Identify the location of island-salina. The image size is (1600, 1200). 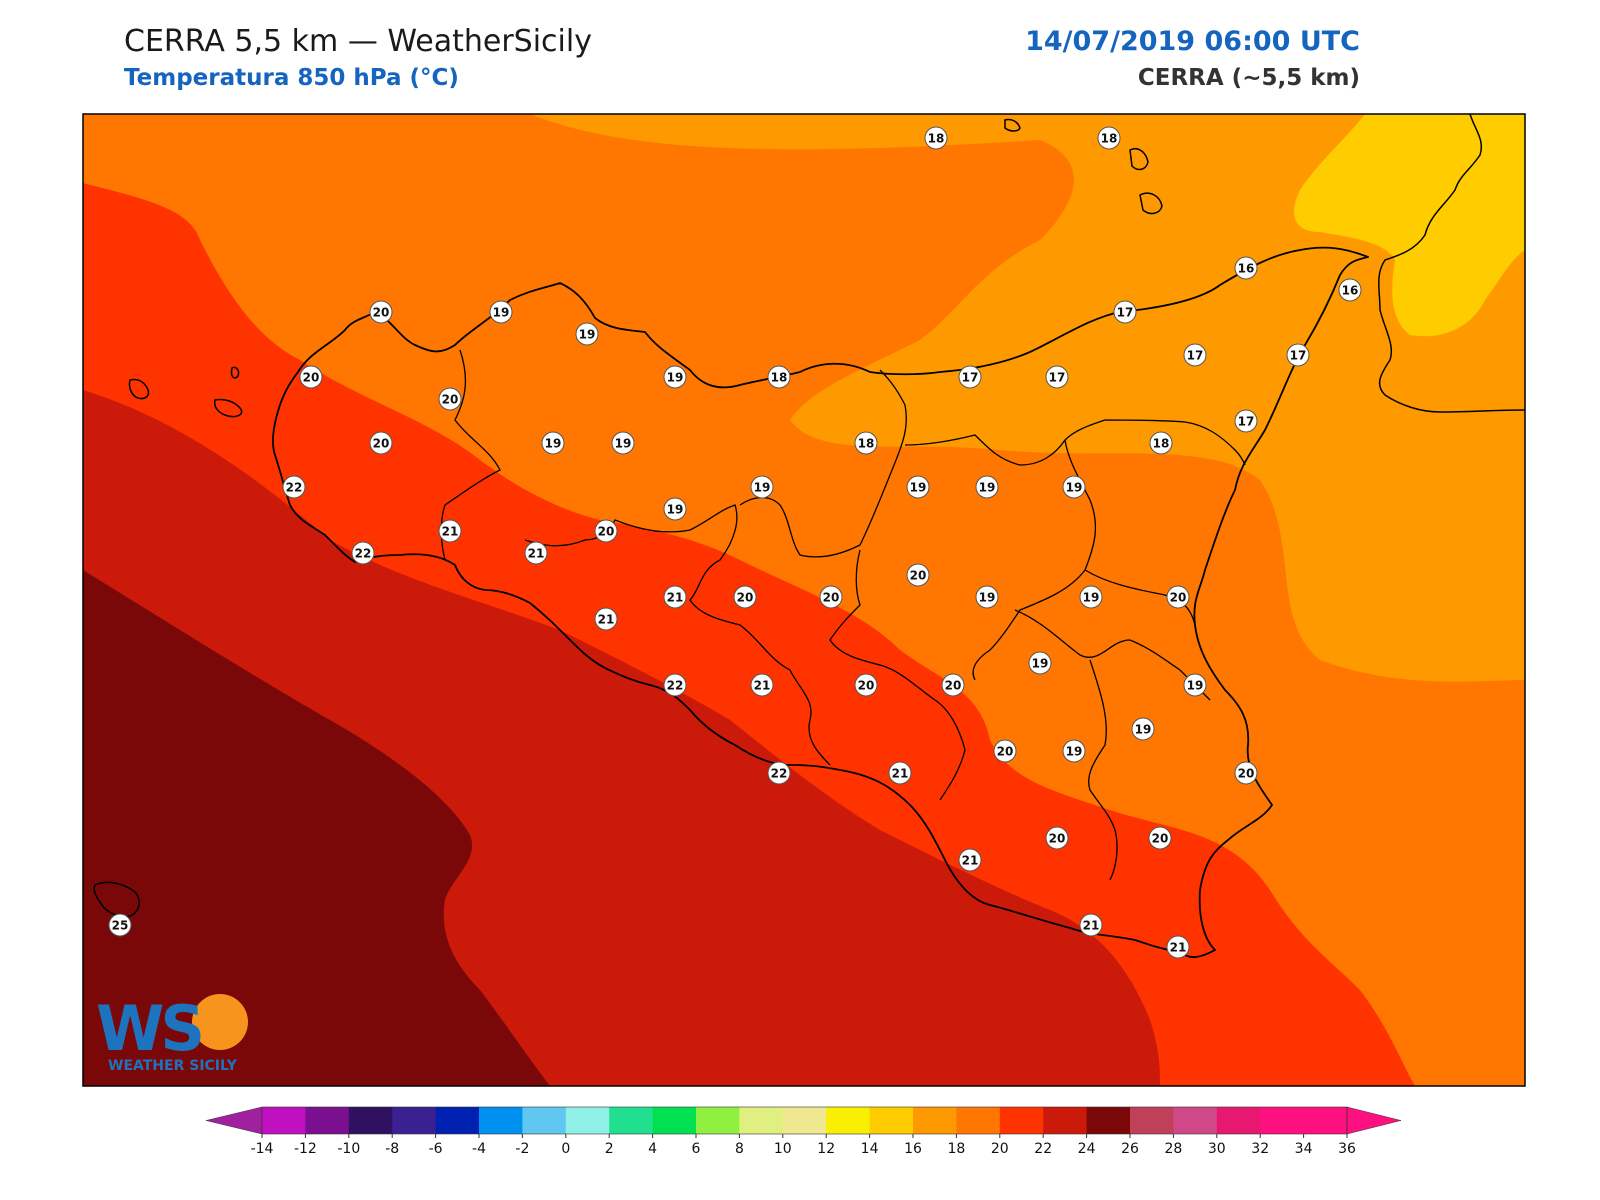
(1139, 159).